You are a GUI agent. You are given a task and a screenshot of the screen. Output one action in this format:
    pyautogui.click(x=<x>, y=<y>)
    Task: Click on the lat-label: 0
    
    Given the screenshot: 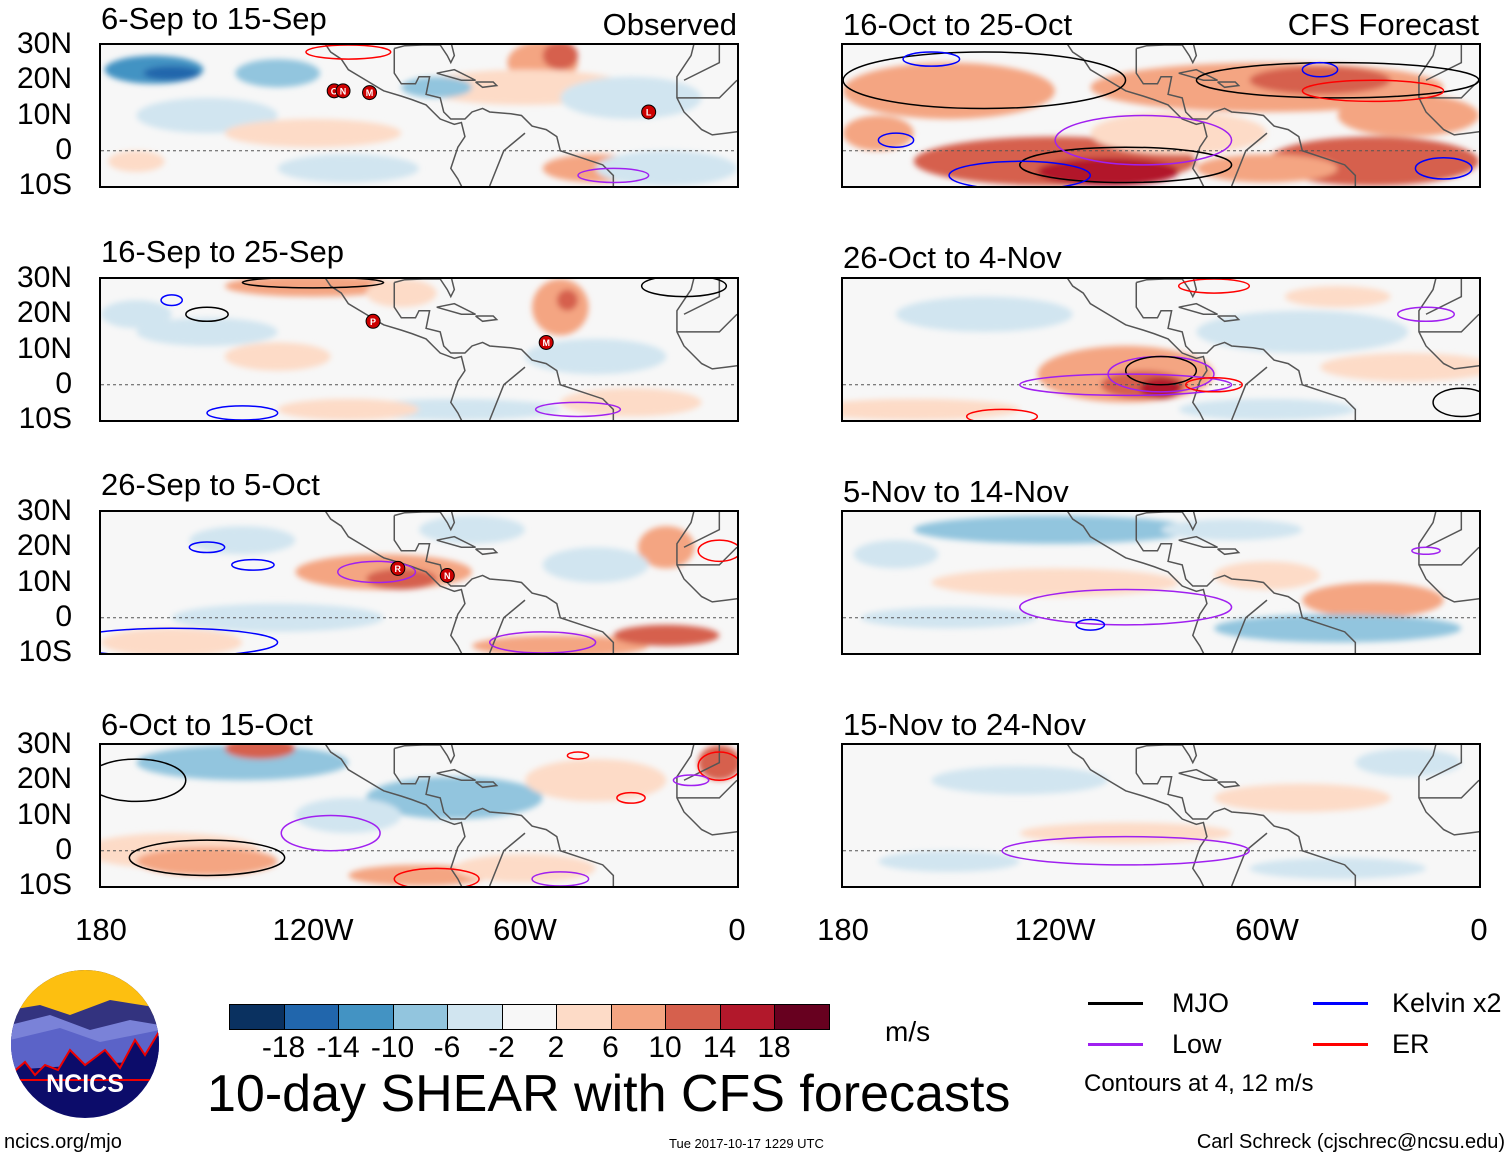 What is the action you would take?
    pyautogui.click(x=63, y=849)
    